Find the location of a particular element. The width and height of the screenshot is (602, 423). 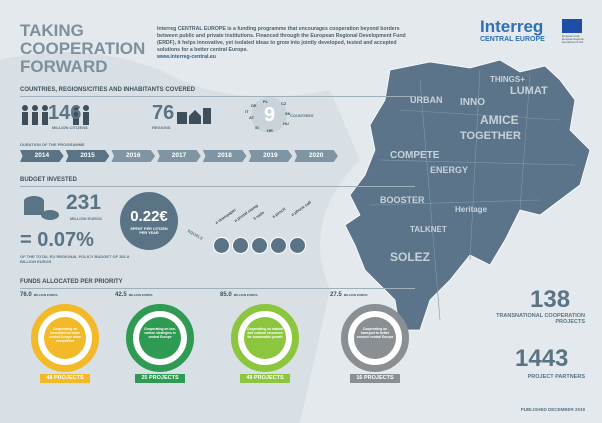

per-citizen-circle: 0.22€ SPENT PER CITIZEN PER YEAR is located at coordinates (149, 221).